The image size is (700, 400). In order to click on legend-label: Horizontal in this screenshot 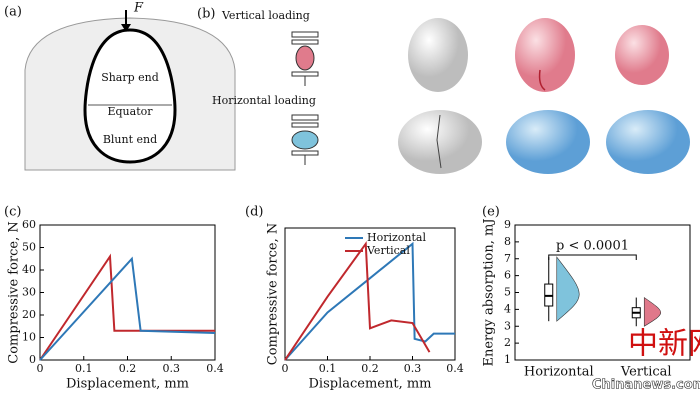, I will do `click(396, 237)`.